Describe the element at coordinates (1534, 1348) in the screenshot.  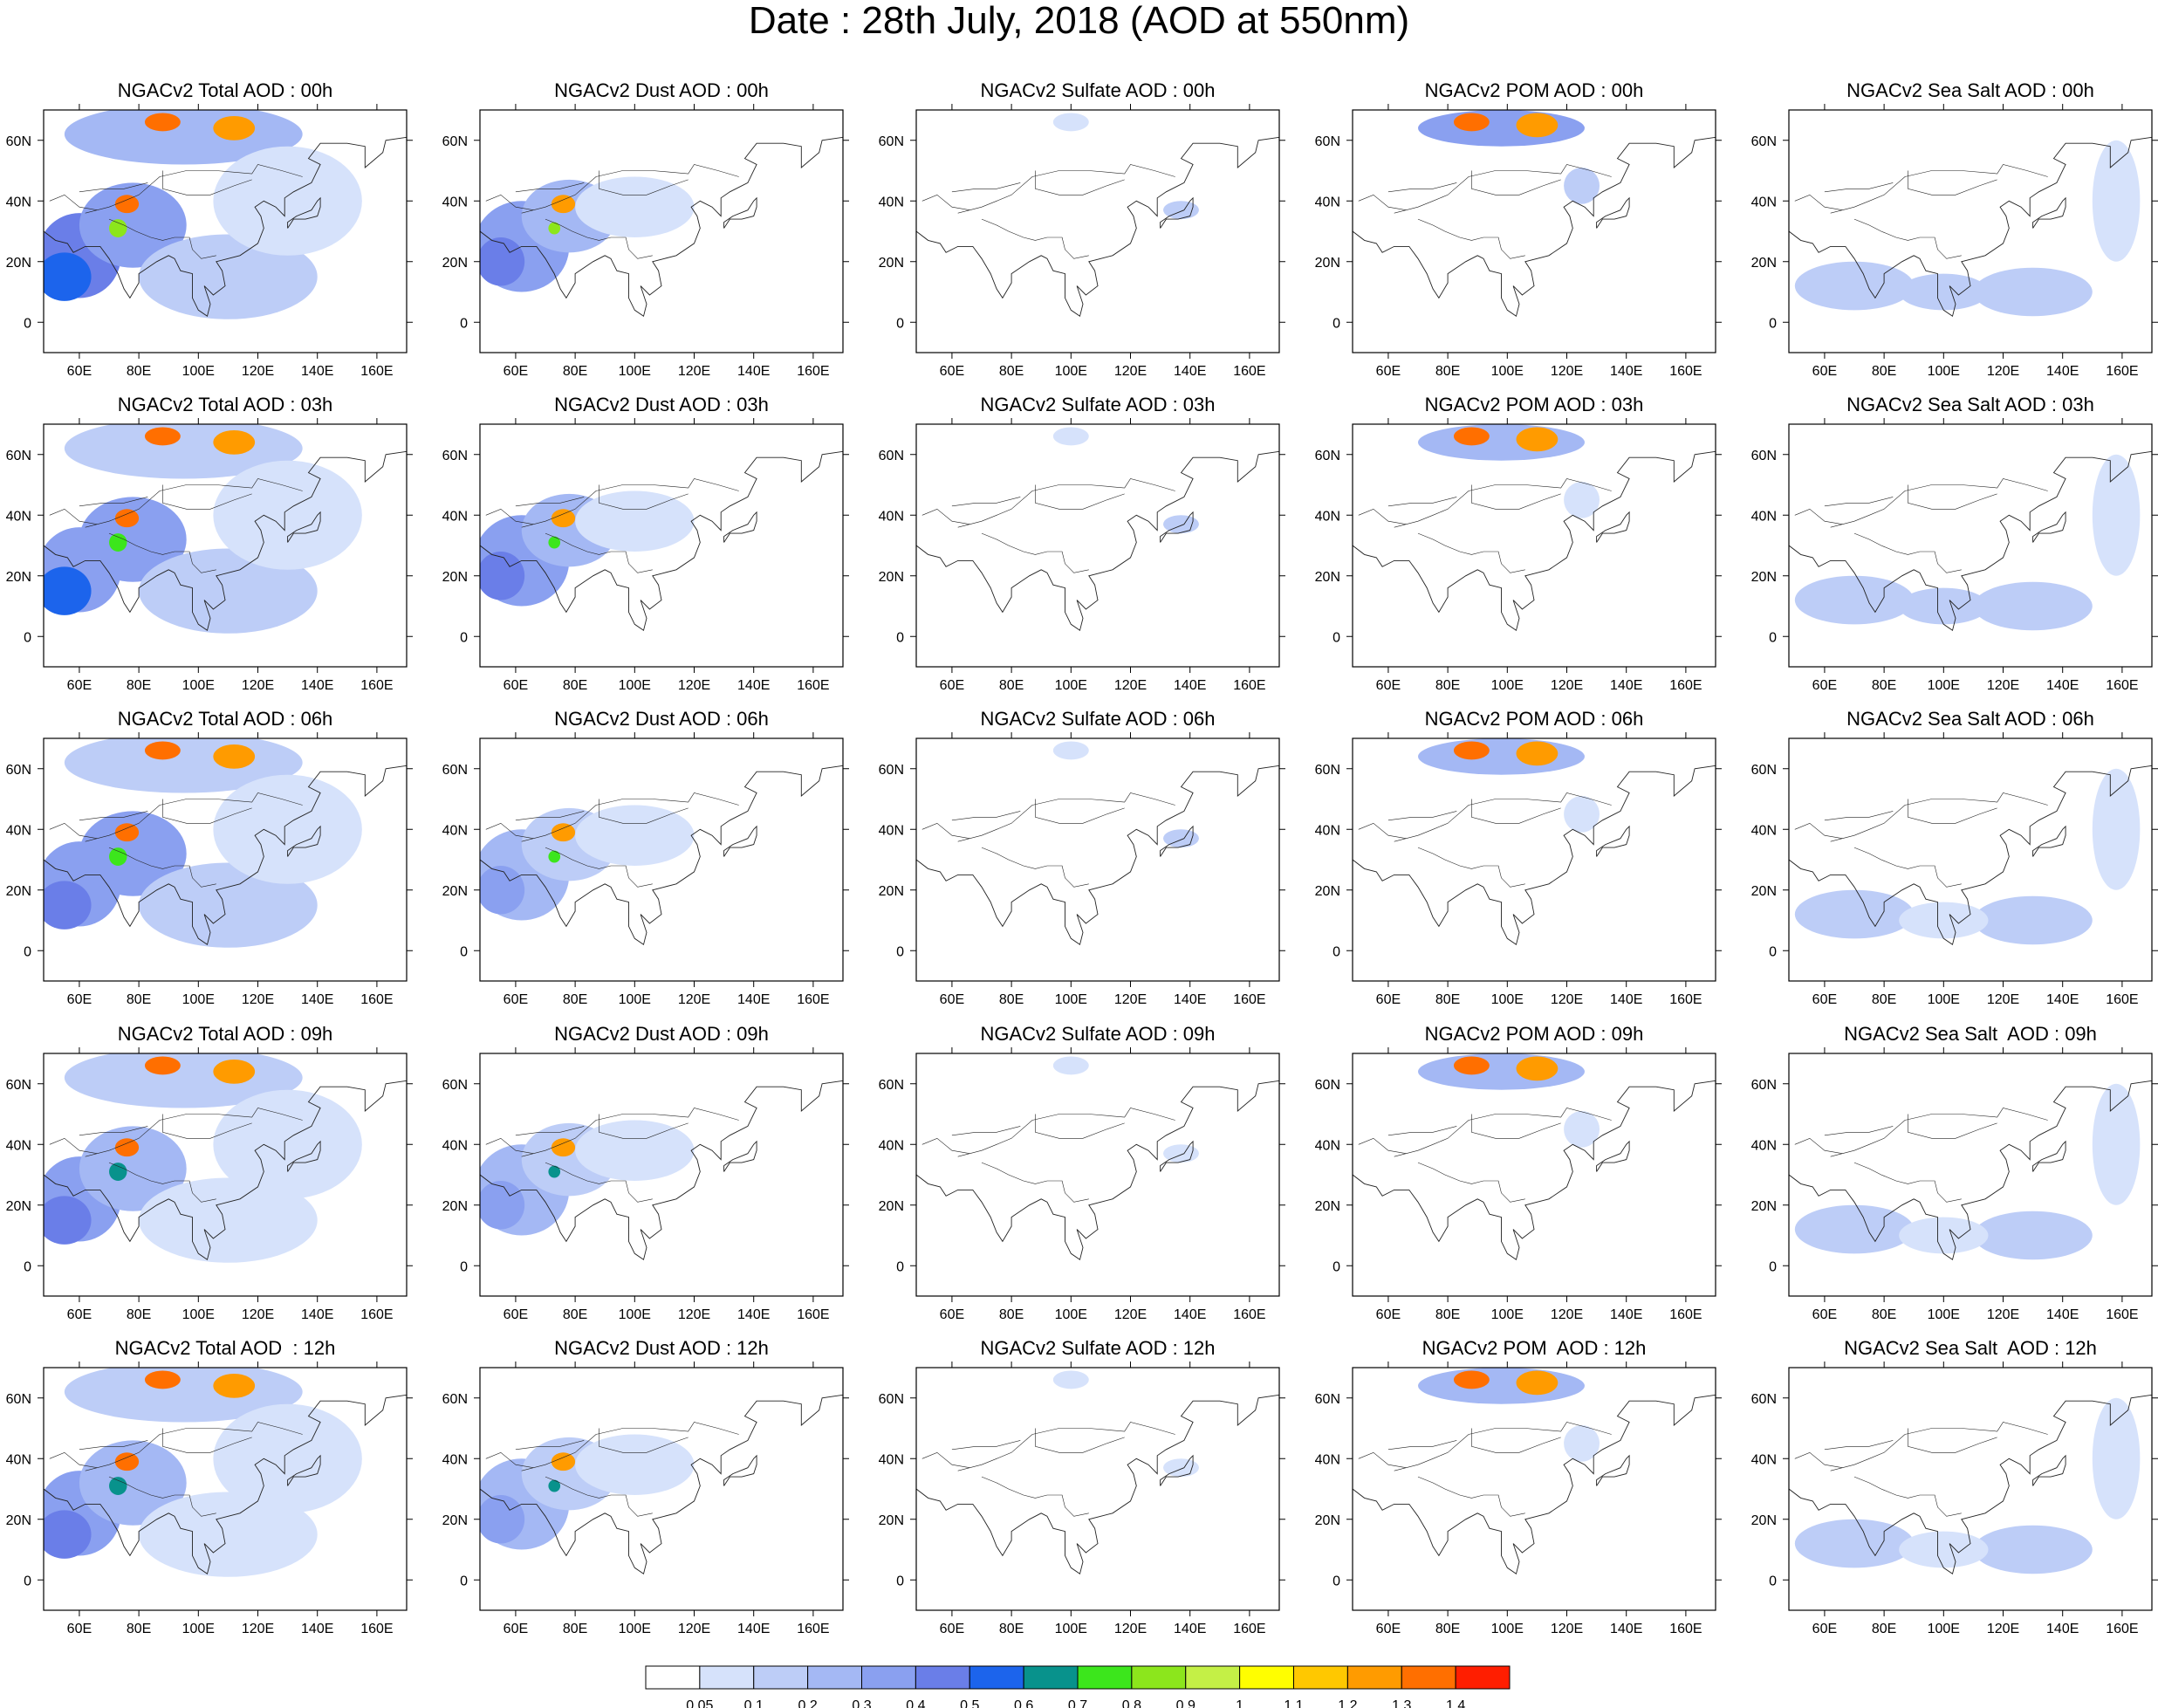
I see `panel-title: NGACv2 POM AOD : 12h` at that location.